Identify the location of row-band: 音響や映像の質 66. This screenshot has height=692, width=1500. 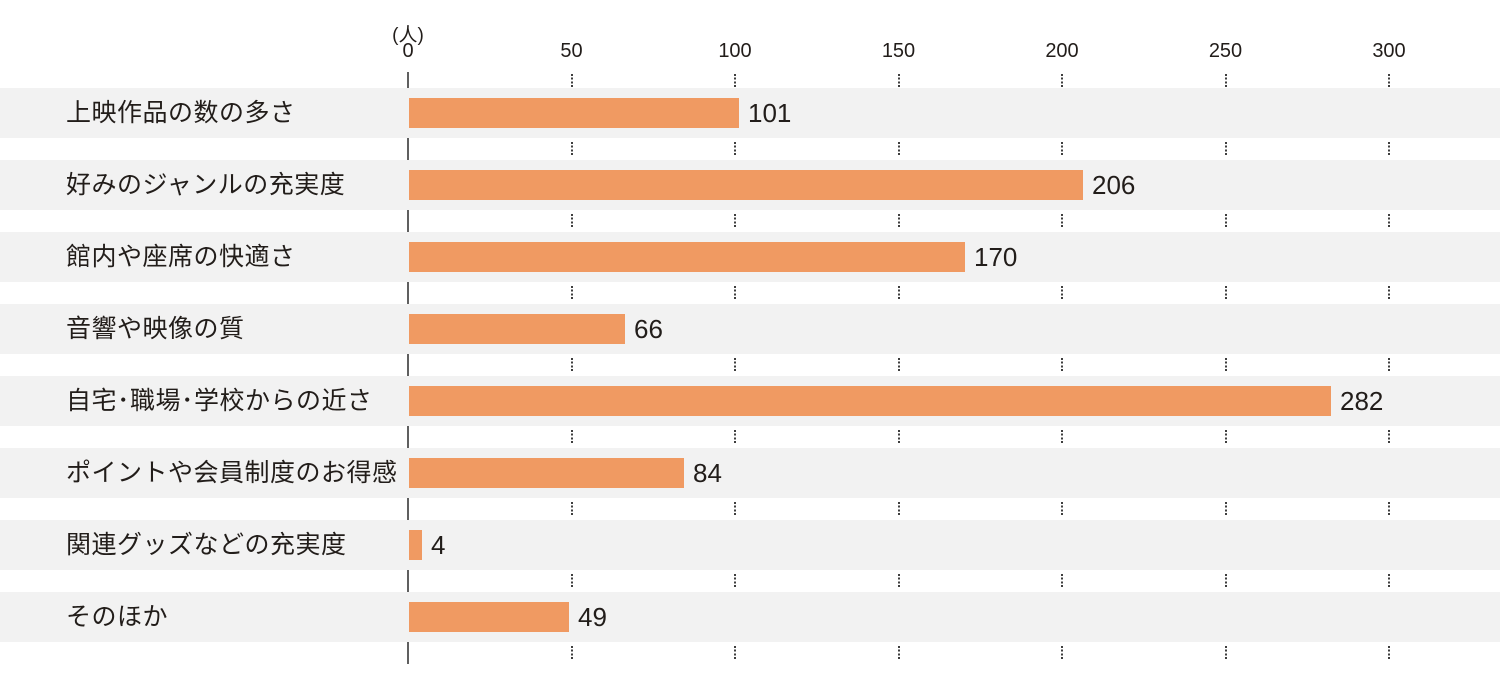
(750, 329).